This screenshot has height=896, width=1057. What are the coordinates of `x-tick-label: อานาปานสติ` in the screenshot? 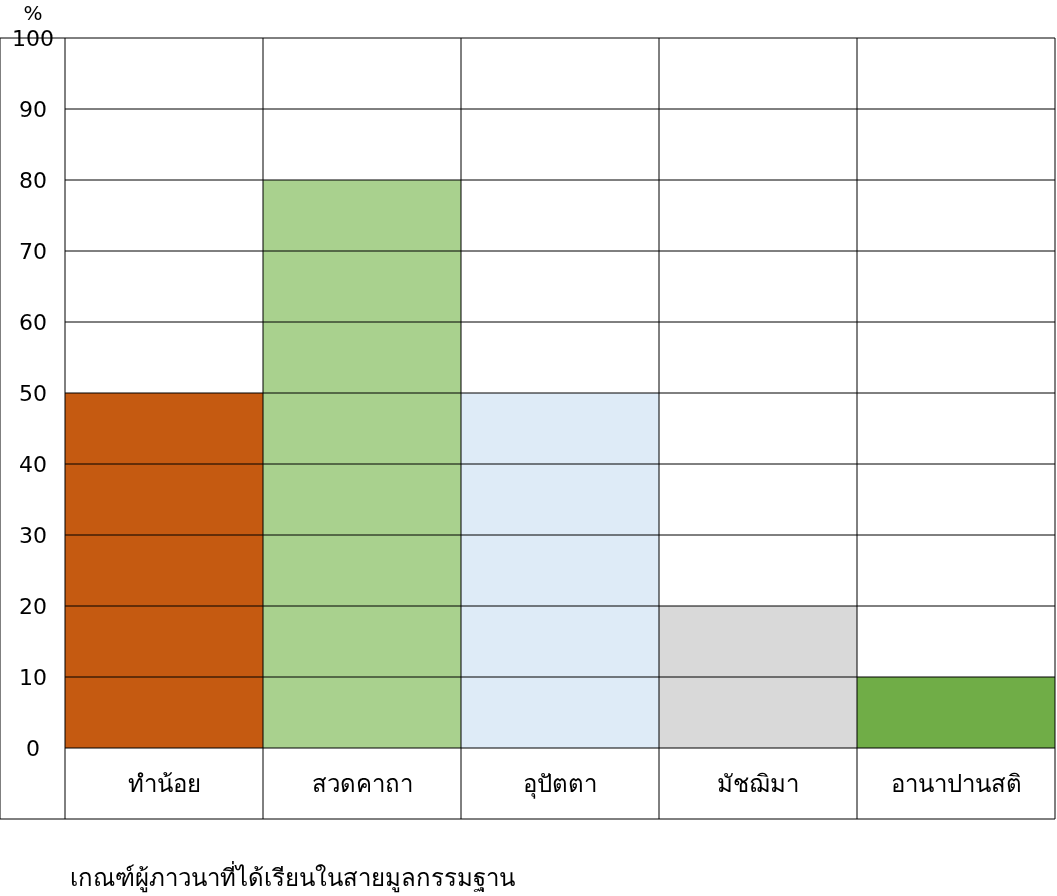 It's located at (956, 784).